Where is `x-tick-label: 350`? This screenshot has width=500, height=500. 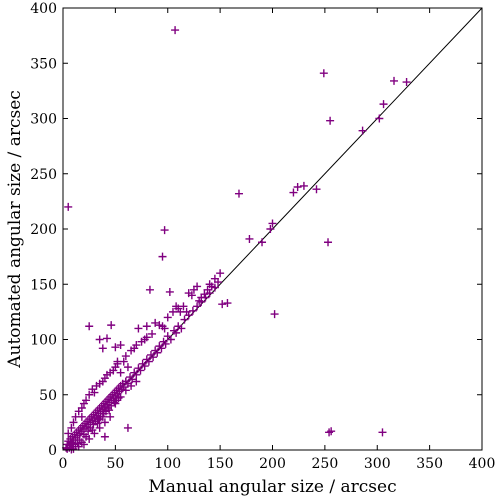 x-tick-label: 350 is located at coordinates (429, 464).